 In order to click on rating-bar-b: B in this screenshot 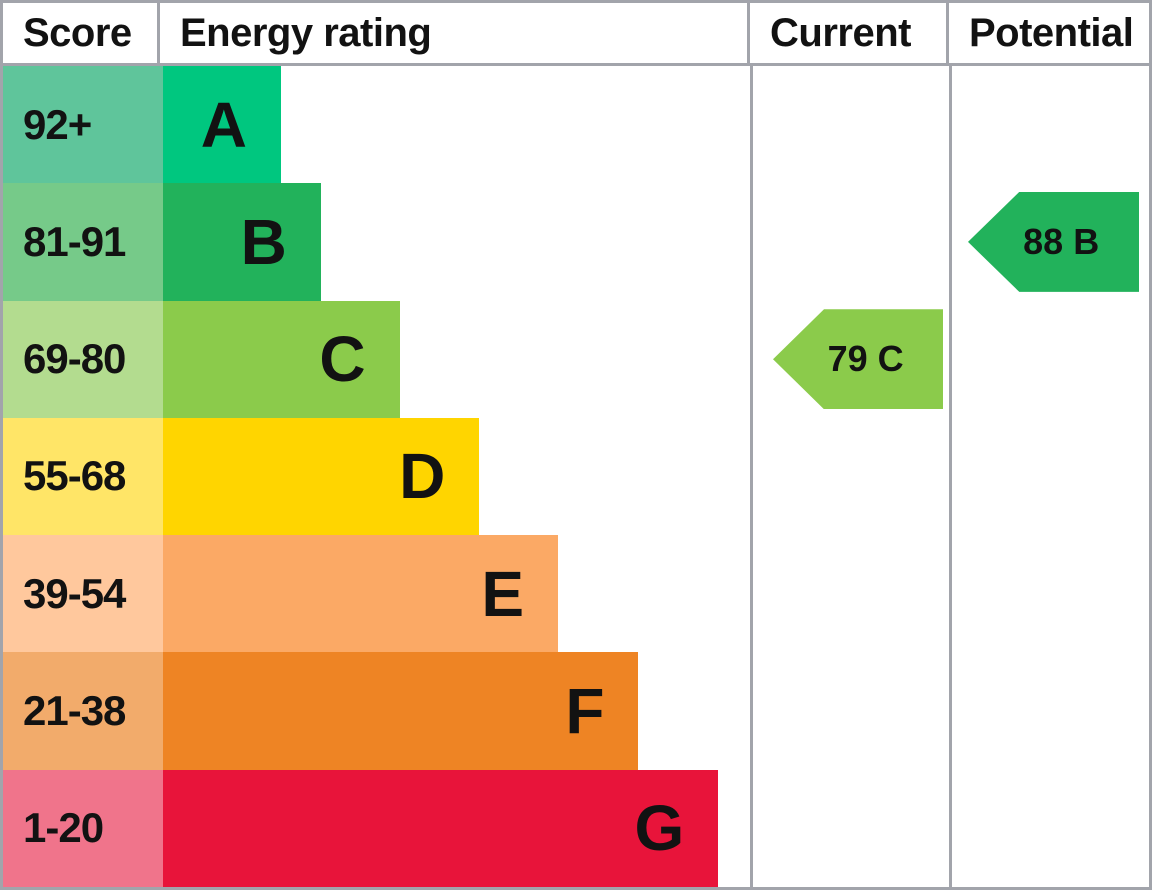, I will do `click(242, 242)`.